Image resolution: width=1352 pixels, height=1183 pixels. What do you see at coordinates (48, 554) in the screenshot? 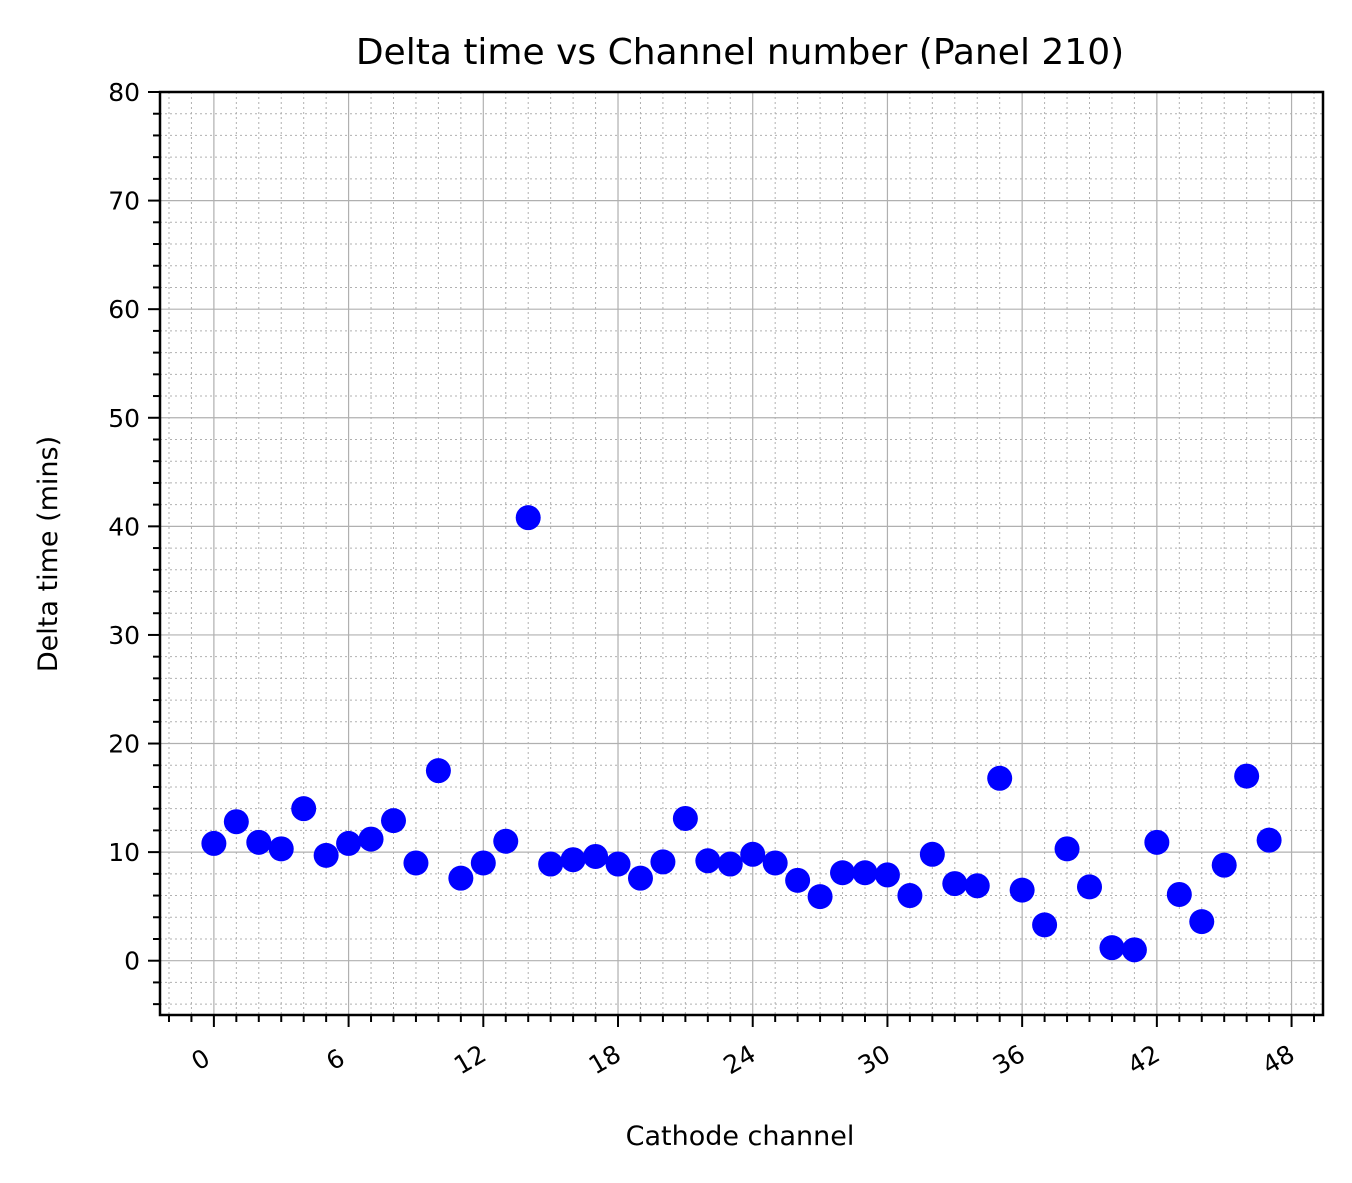
I see `y-axis-label: Delta time (mins)` at bounding box center [48, 554].